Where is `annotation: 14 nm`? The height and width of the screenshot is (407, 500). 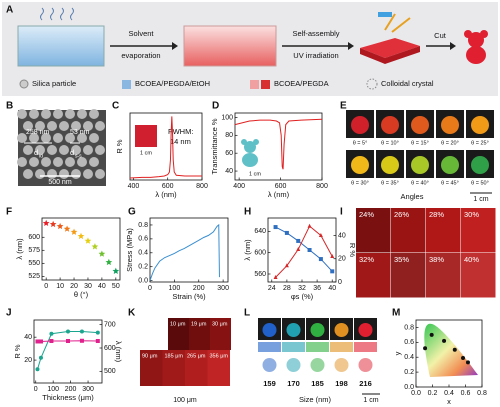
annotation: 14 nm is located at coordinates (180, 141).